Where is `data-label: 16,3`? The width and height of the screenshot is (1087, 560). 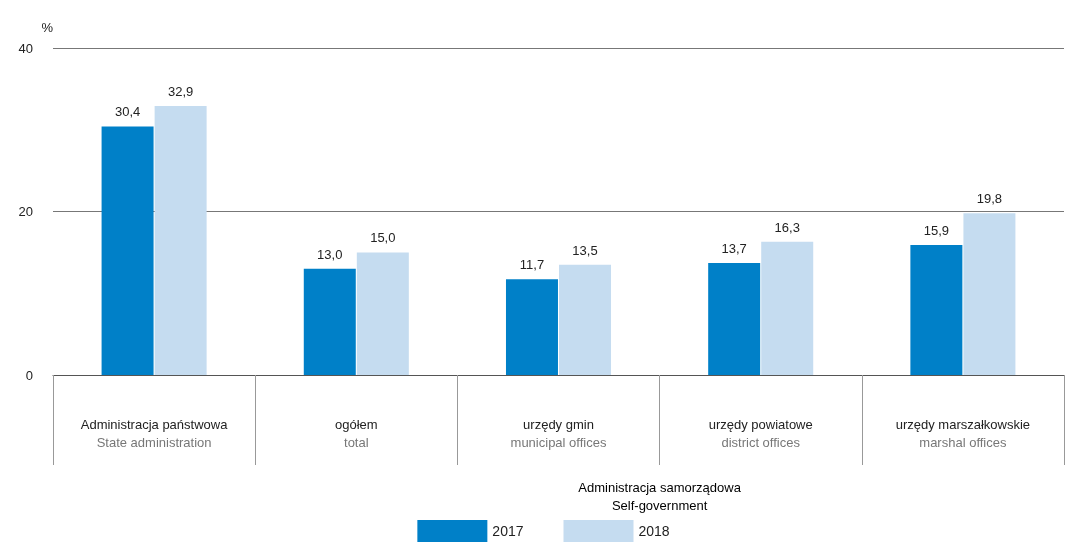
data-label: 16,3 is located at coordinates (787, 227).